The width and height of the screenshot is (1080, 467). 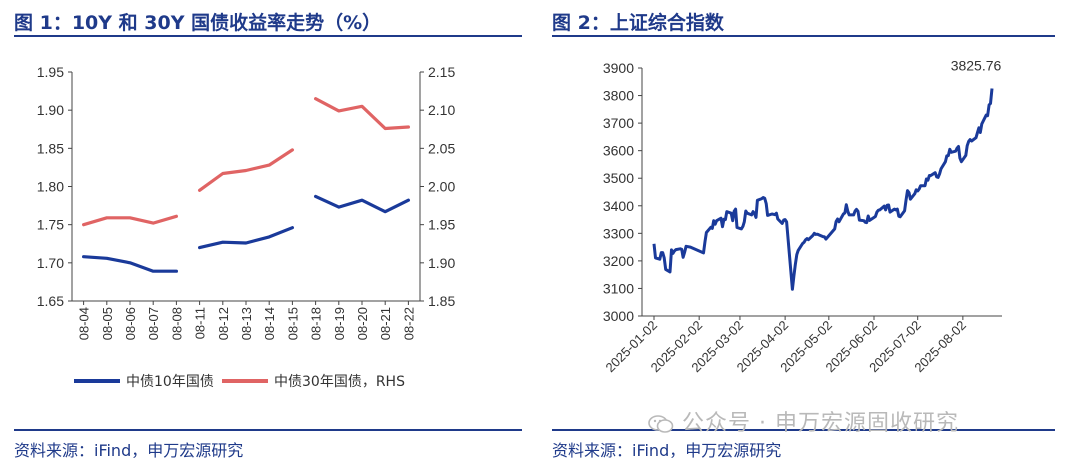 What do you see at coordinates (820, 423) in the screenshot?
I see `watermark-text: 公众号 · 申万宏源固收研究` at bounding box center [820, 423].